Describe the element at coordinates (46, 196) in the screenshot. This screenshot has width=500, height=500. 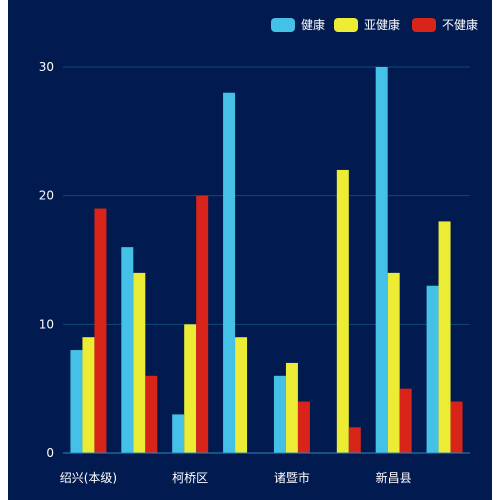
I see `y-tick-label: 20` at that location.